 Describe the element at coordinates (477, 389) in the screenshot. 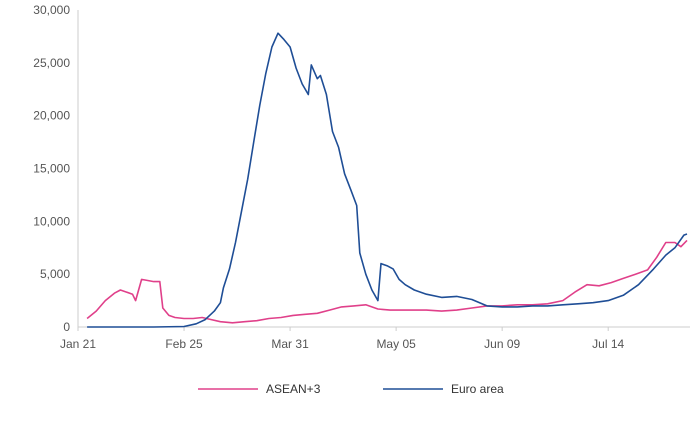

I see `legend-label-euro-area: Euro area` at that location.